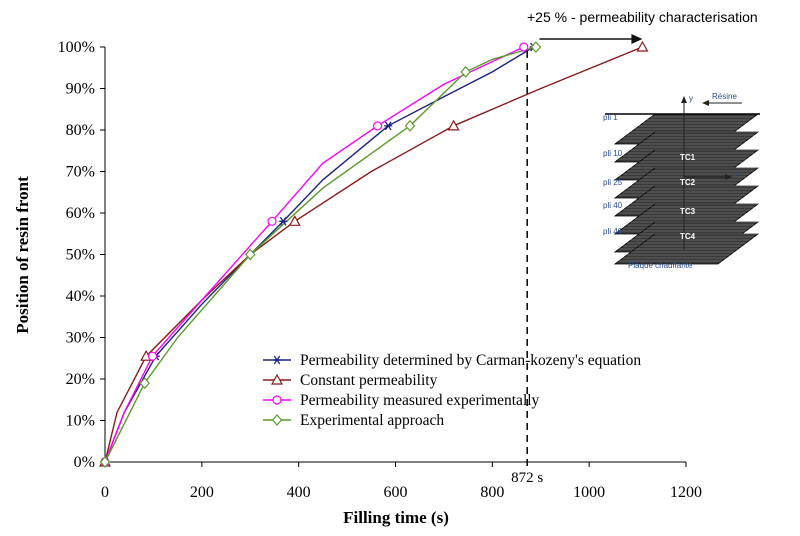  What do you see at coordinates (684, 99) in the screenshot?
I see `inset-y-arrow-head` at bounding box center [684, 99].